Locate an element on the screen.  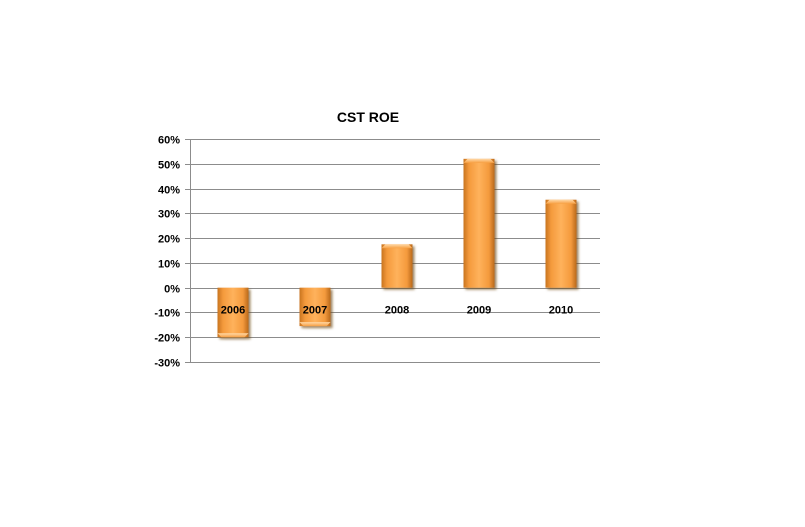
bar-body-2006 is located at coordinates (233, 312).